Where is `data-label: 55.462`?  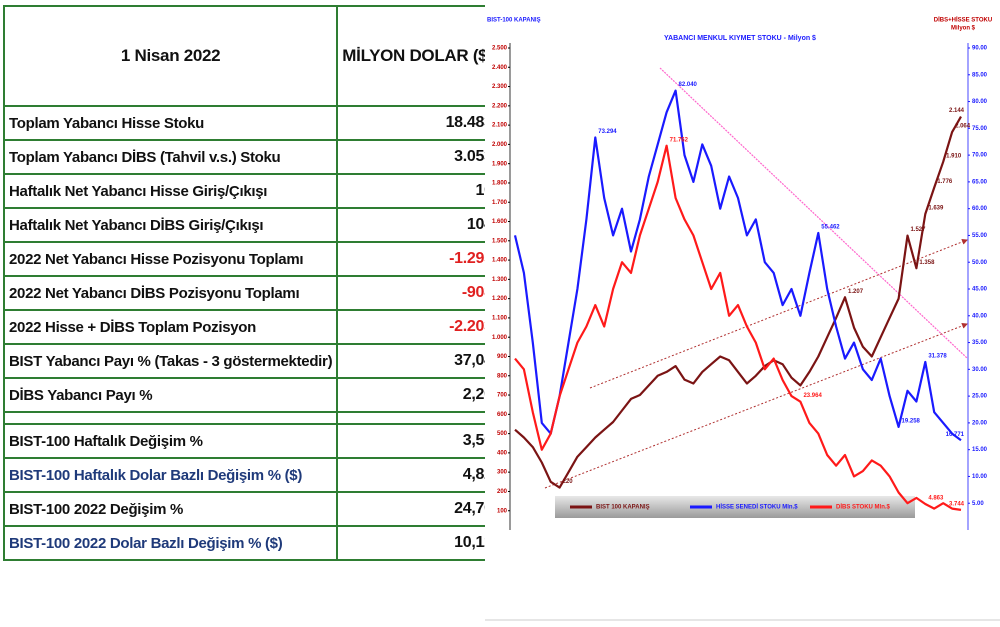
data-label: 55.462 is located at coordinates (830, 228).